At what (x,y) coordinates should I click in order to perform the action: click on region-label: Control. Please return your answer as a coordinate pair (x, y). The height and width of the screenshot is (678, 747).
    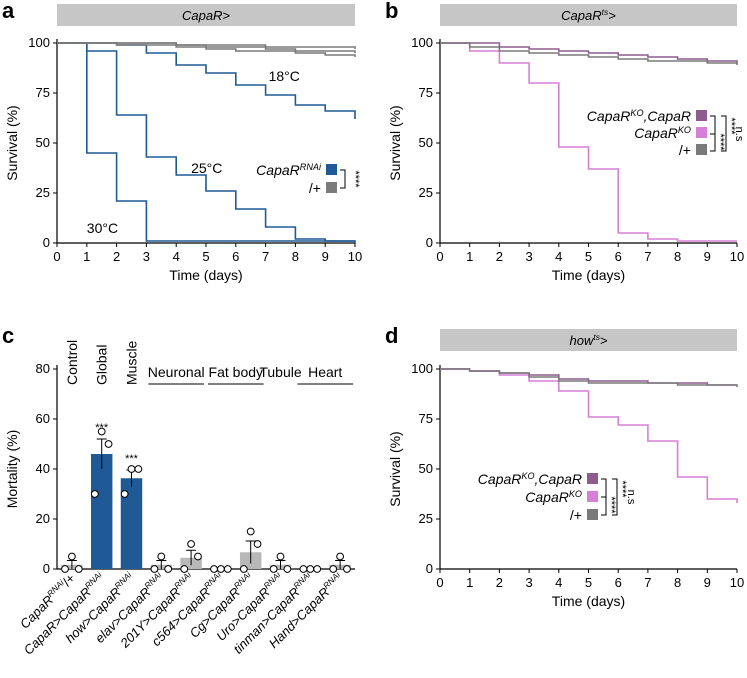
    Looking at the image, I should click on (72, 362).